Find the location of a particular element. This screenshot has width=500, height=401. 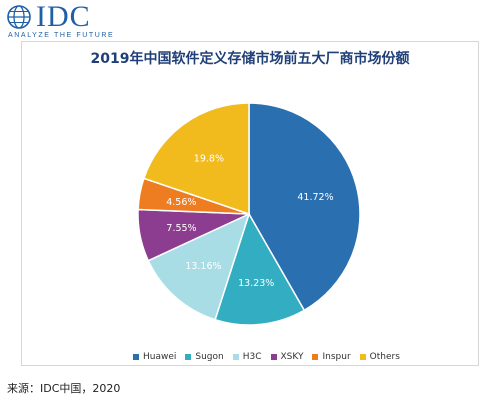

chart-legend: Huawei Sugon H3C XSKY Inspur Others is located at coordinates (271, 357).